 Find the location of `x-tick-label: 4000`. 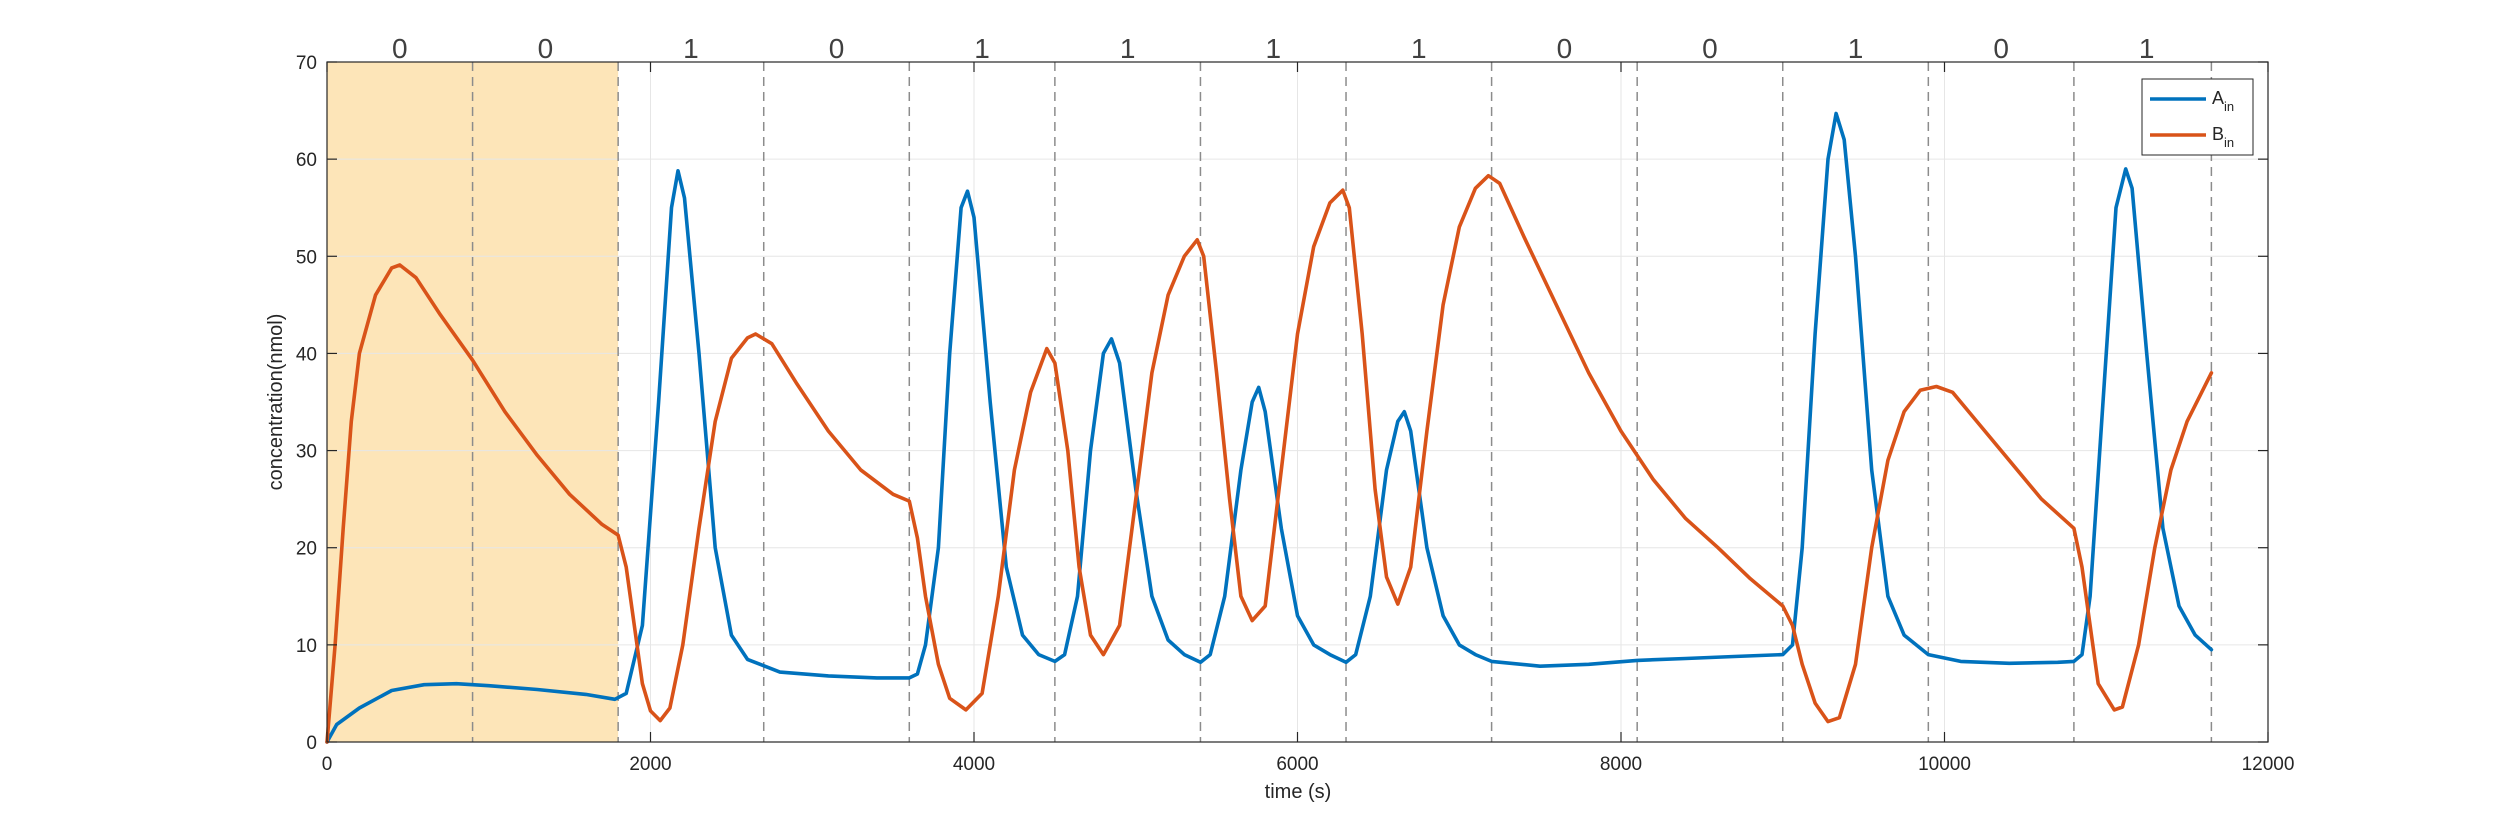

x-tick-label: 4000 is located at coordinates (974, 764).